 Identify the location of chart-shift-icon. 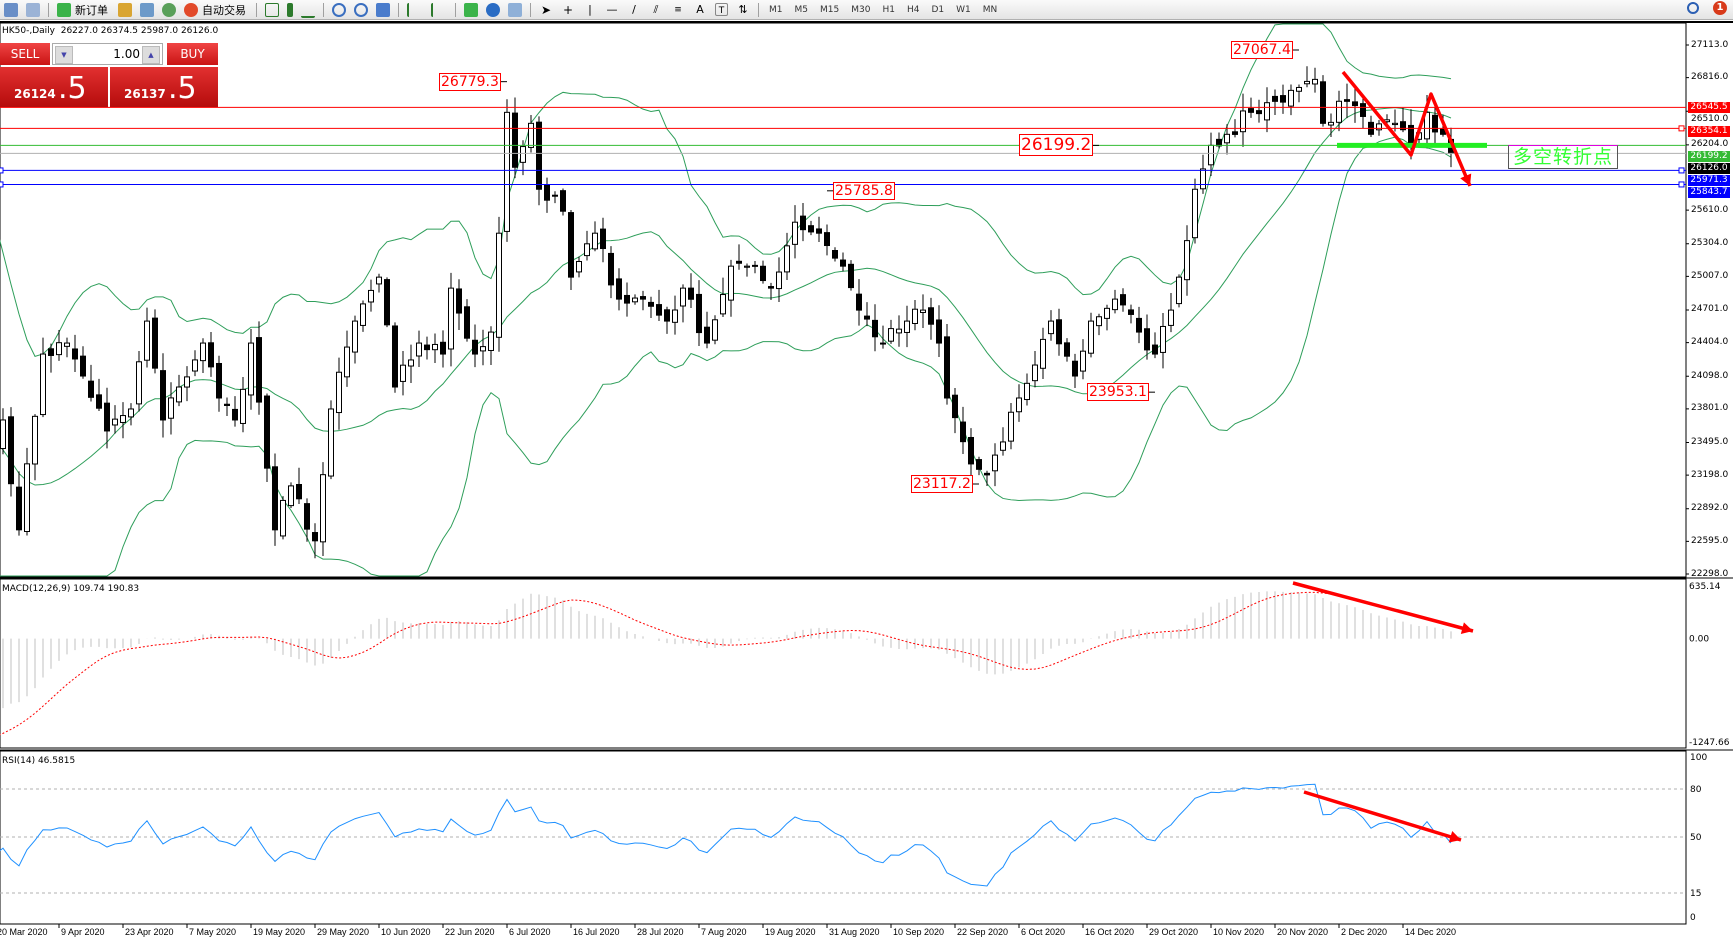
(439, 9).